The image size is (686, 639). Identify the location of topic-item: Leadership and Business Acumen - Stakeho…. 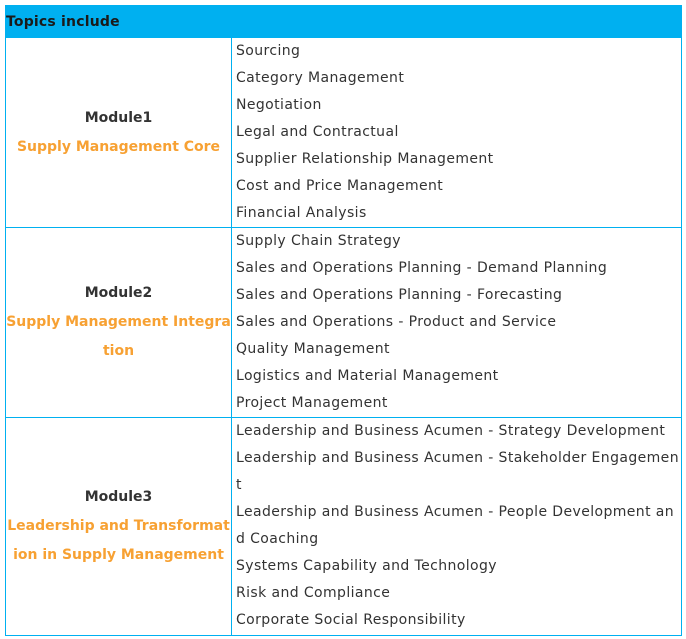
(457, 471).